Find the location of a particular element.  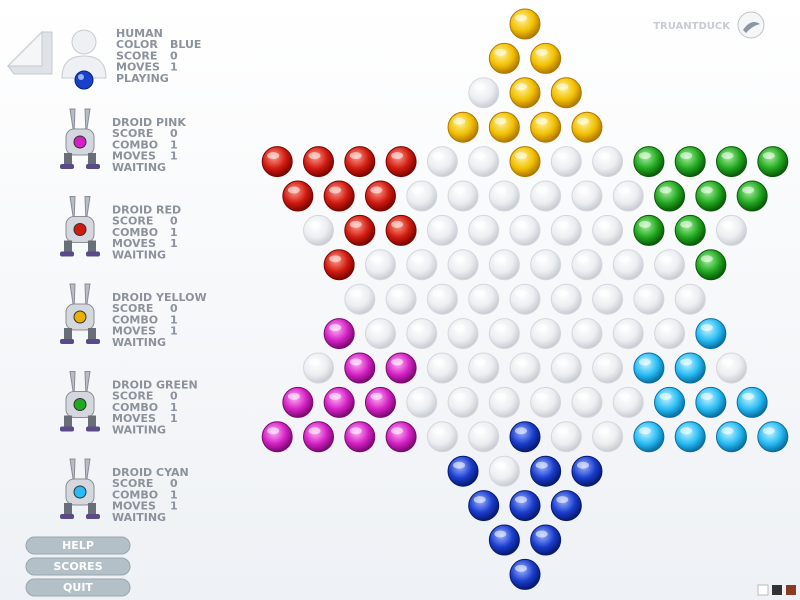

menu-button: QUIT is located at coordinates (78, 587).